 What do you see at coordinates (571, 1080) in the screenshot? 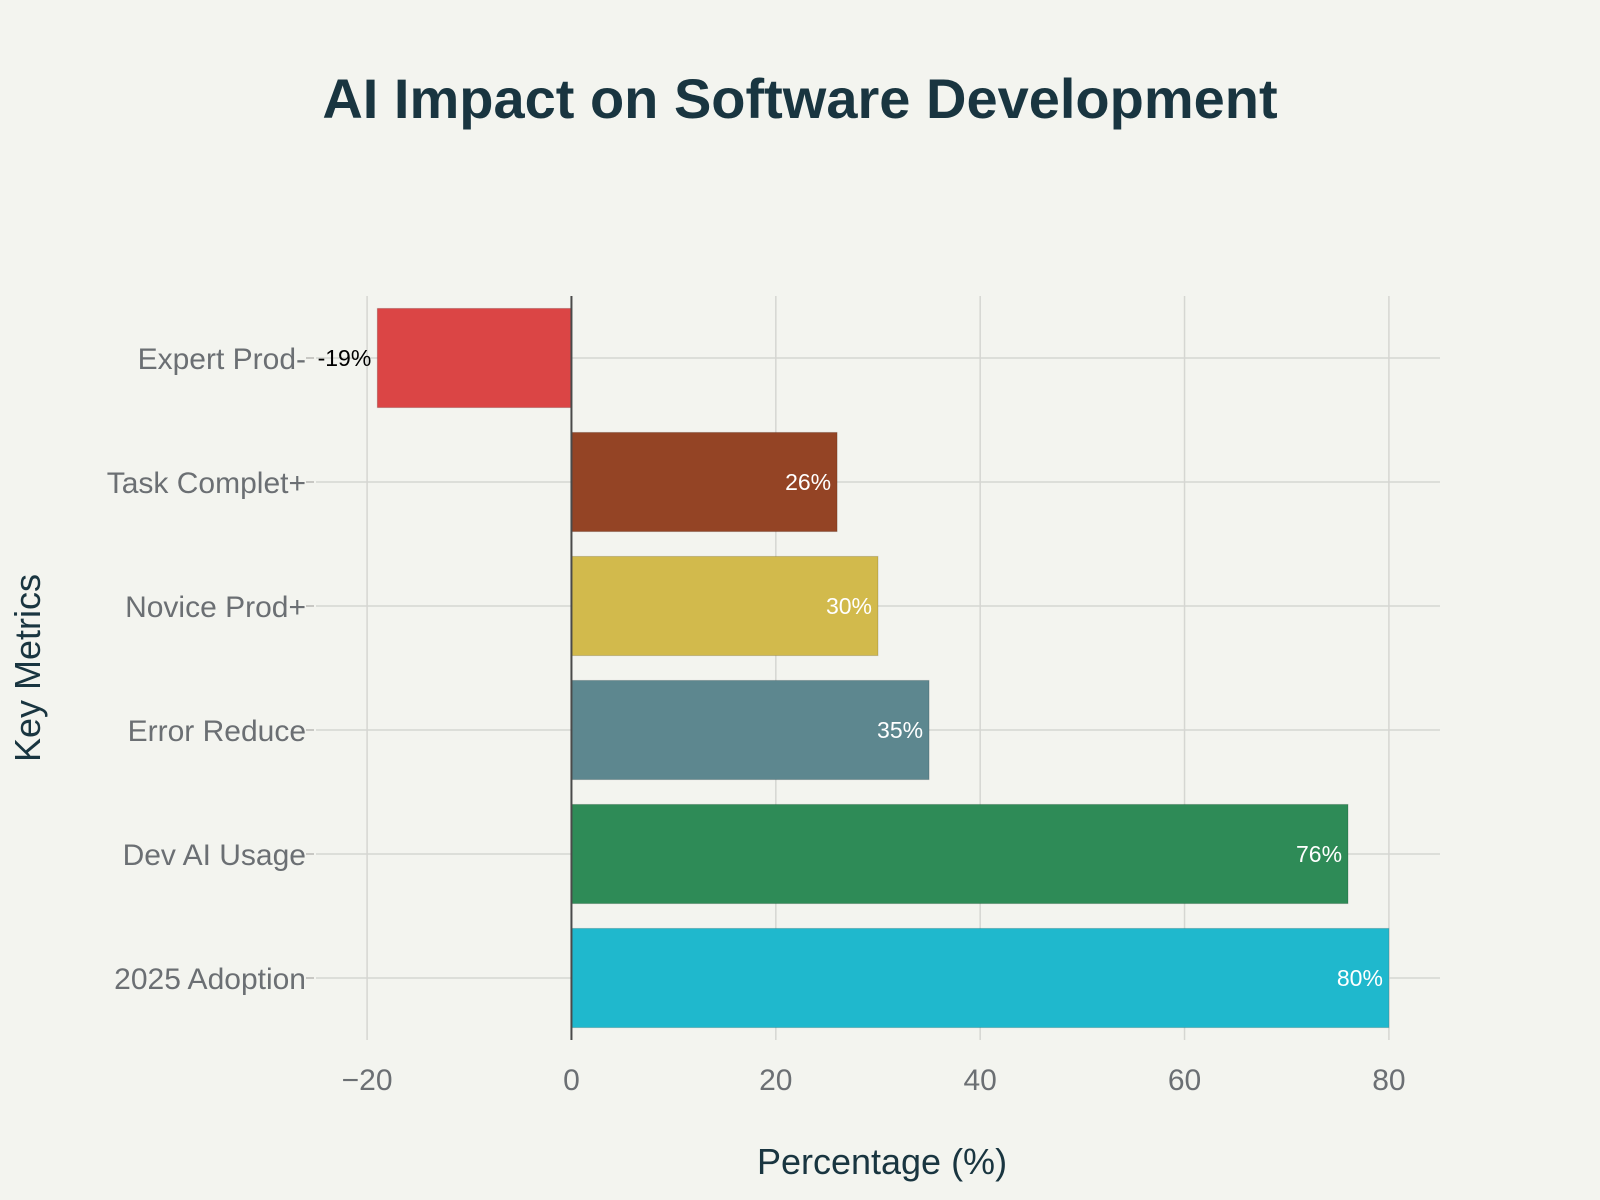
I see `x-tick-label: 0` at bounding box center [571, 1080].